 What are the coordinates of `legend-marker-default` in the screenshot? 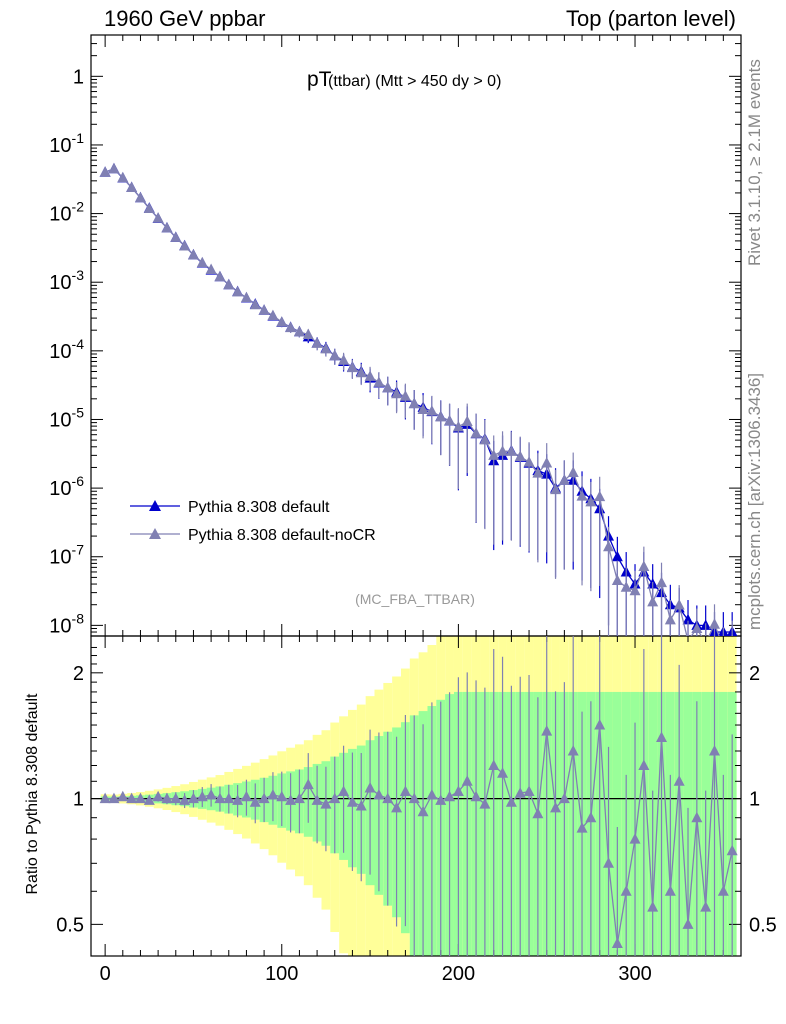 It's located at (155, 505).